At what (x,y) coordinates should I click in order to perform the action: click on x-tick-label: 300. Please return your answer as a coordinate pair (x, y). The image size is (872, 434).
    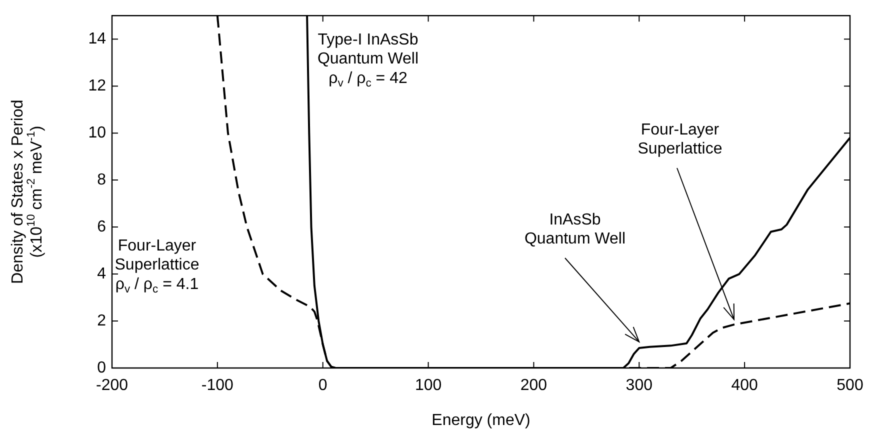
    Looking at the image, I should click on (639, 385).